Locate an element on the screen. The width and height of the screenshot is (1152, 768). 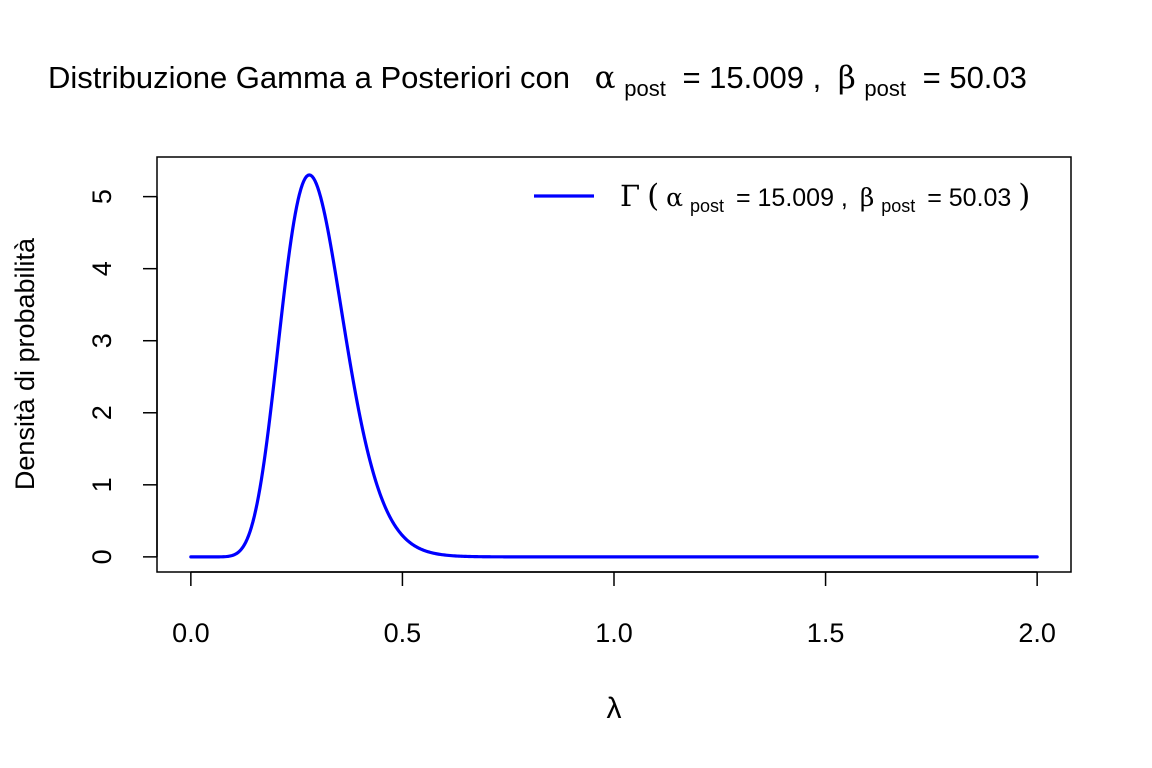
y-tick-label: 2 is located at coordinates (102, 412).